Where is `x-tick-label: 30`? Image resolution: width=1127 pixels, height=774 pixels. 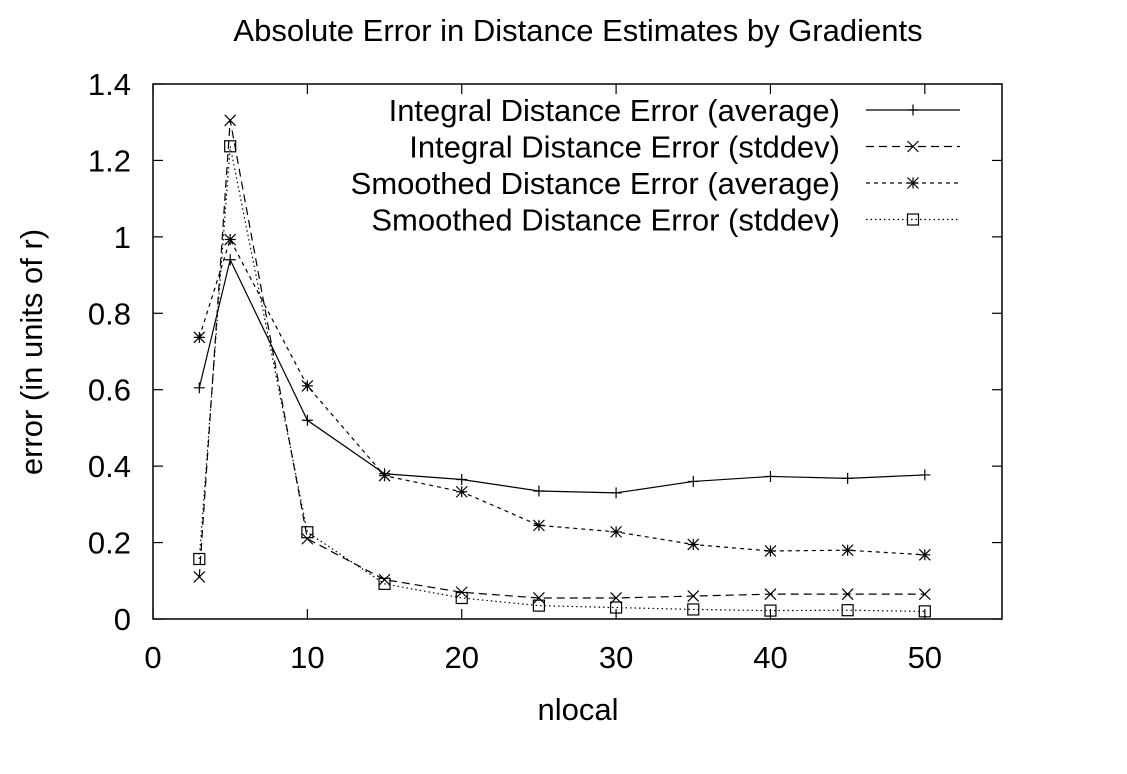
x-tick-label: 30 is located at coordinates (616, 657).